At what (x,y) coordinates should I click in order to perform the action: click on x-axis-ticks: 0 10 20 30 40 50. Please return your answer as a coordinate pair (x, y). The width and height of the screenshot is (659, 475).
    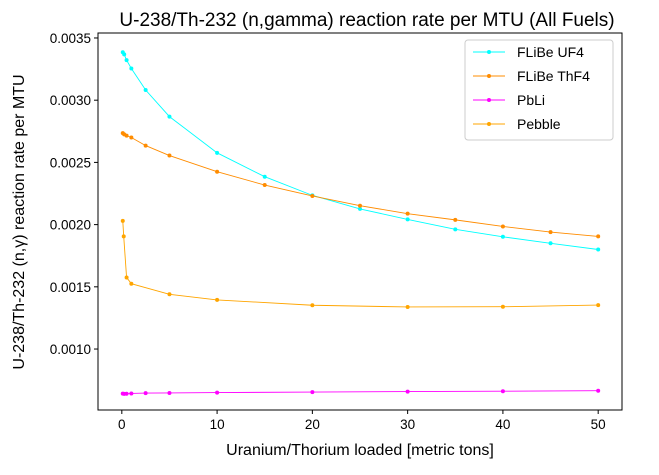
    Looking at the image, I should click on (362, 421).